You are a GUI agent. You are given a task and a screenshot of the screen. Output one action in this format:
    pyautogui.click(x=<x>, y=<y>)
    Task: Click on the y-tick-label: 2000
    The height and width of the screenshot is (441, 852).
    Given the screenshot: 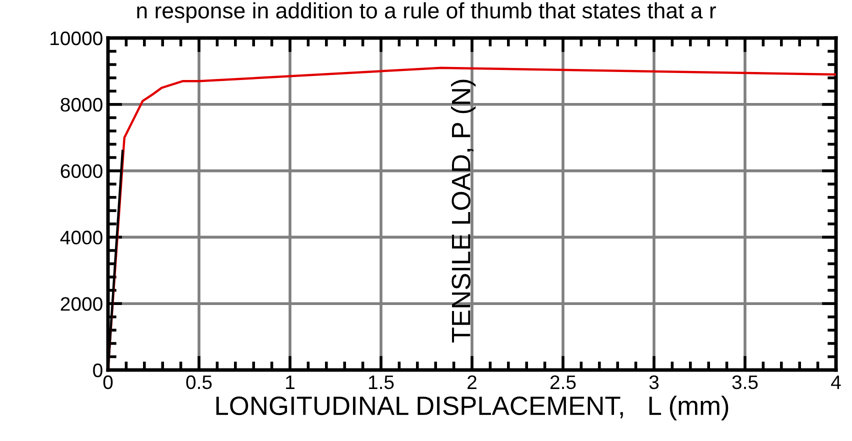 What is the action you would take?
    pyautogui.click(x=81, y=304)
    